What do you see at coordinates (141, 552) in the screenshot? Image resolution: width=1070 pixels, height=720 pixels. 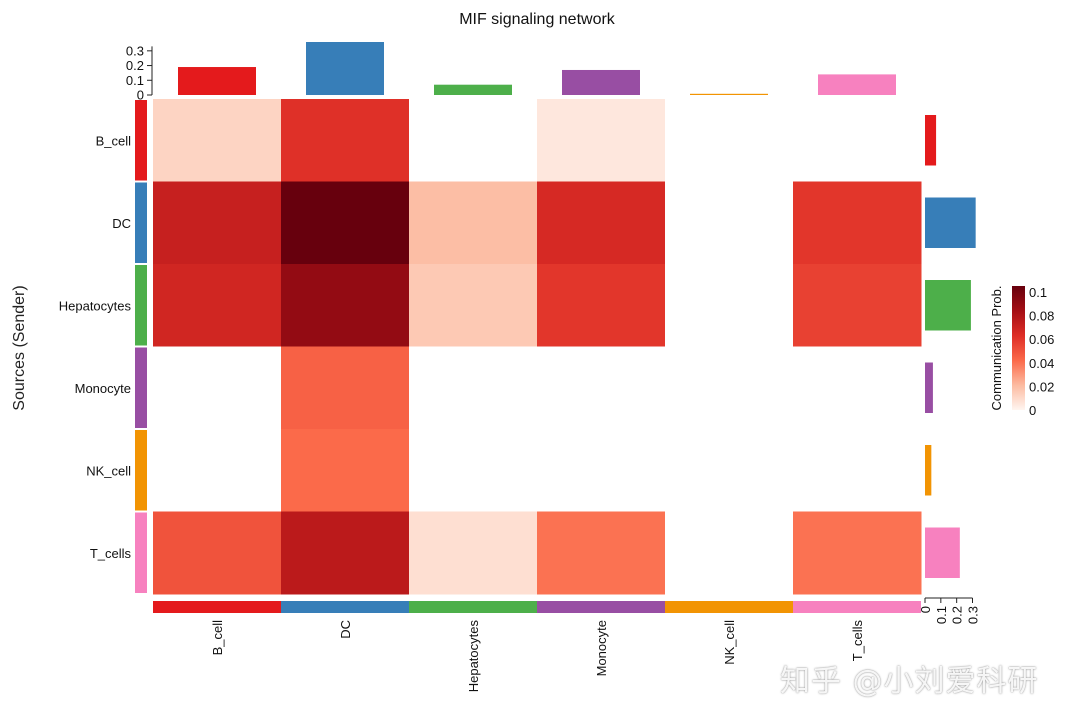 I see `row-color-T_cells` at bounding box center [141, 552].